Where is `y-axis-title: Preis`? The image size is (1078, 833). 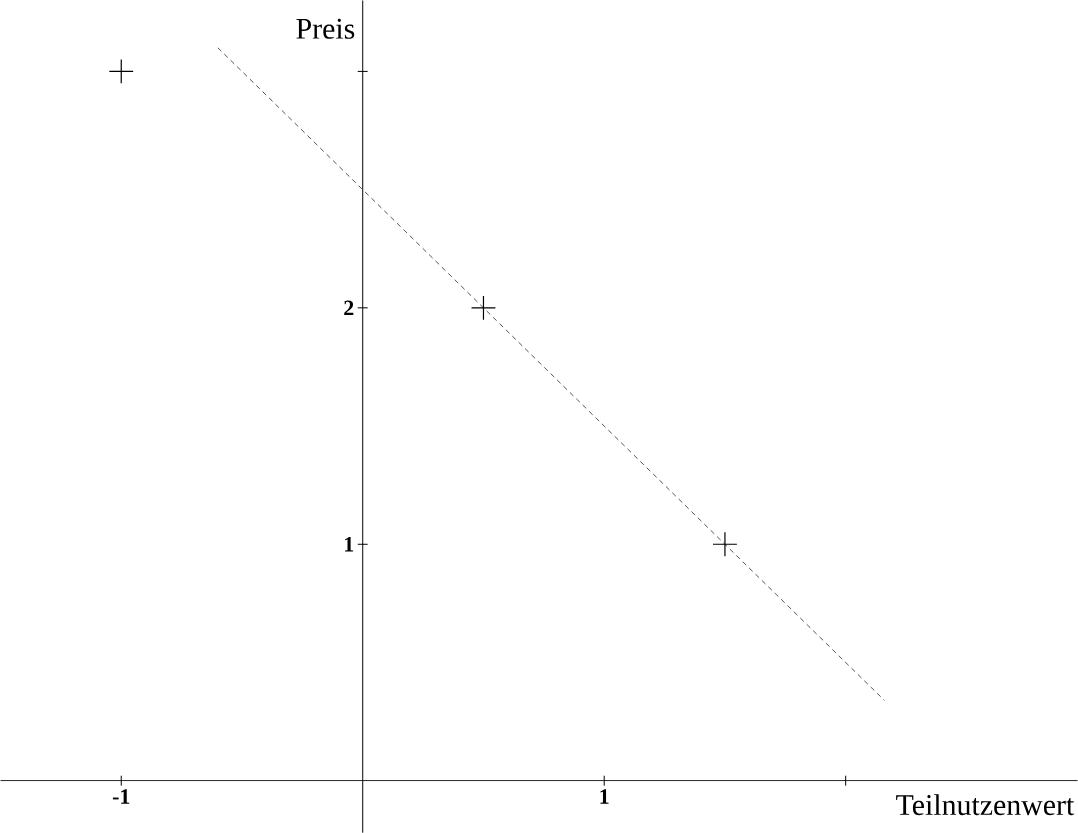 y-axis-title: Preis is located at coordinates (325, 28).